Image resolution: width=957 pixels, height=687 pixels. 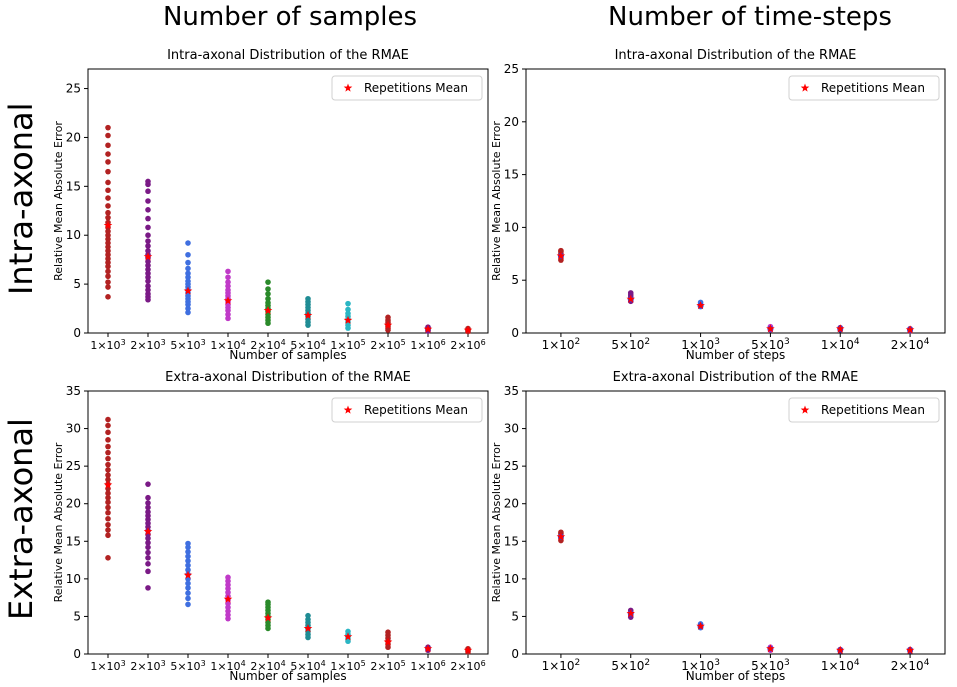 I want to click on x-axis-label-2: Number of samples, so click(x=287, y=676).